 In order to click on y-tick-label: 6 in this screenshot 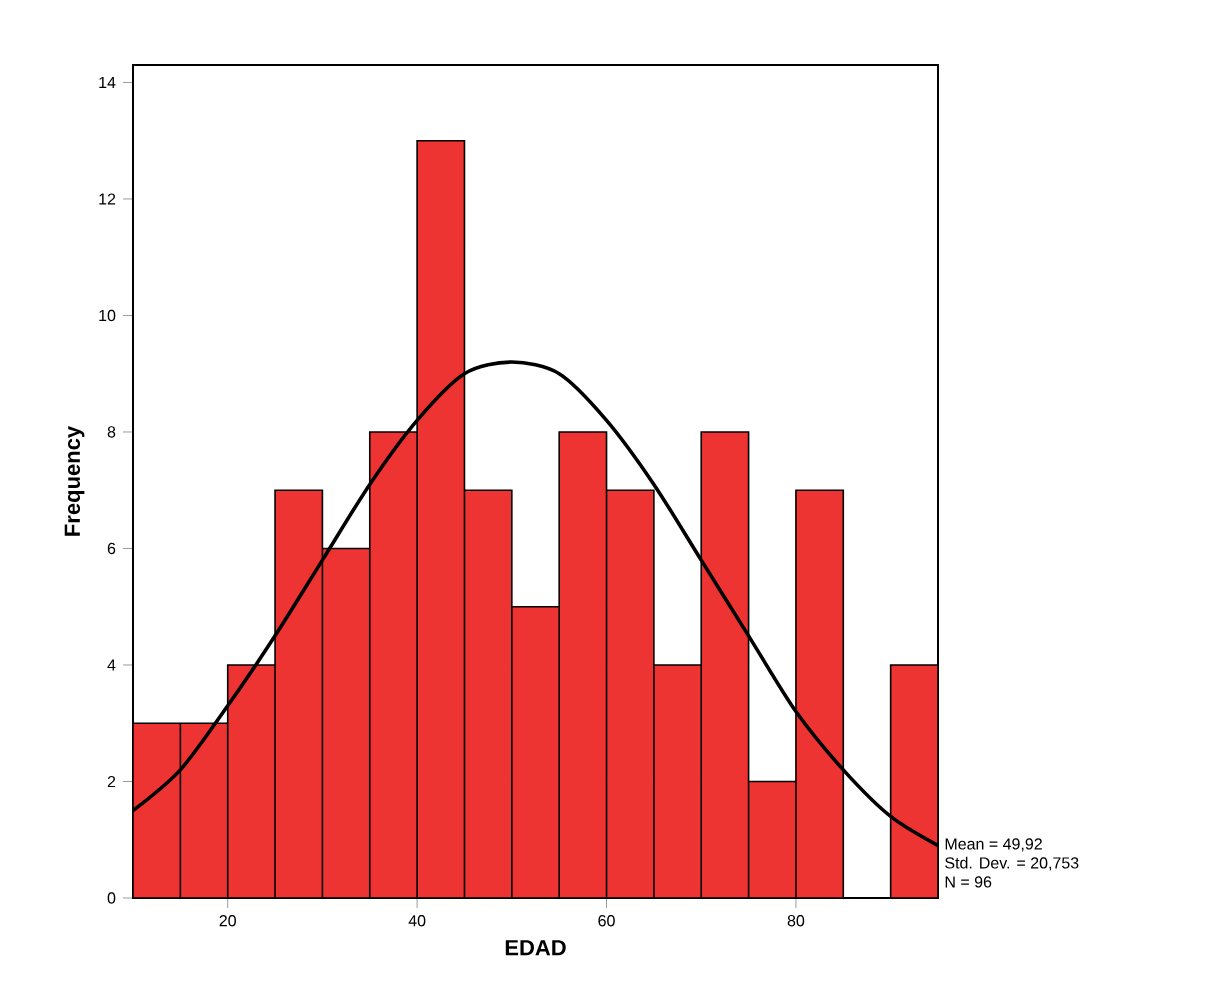, I will do `click(111, 548)`.